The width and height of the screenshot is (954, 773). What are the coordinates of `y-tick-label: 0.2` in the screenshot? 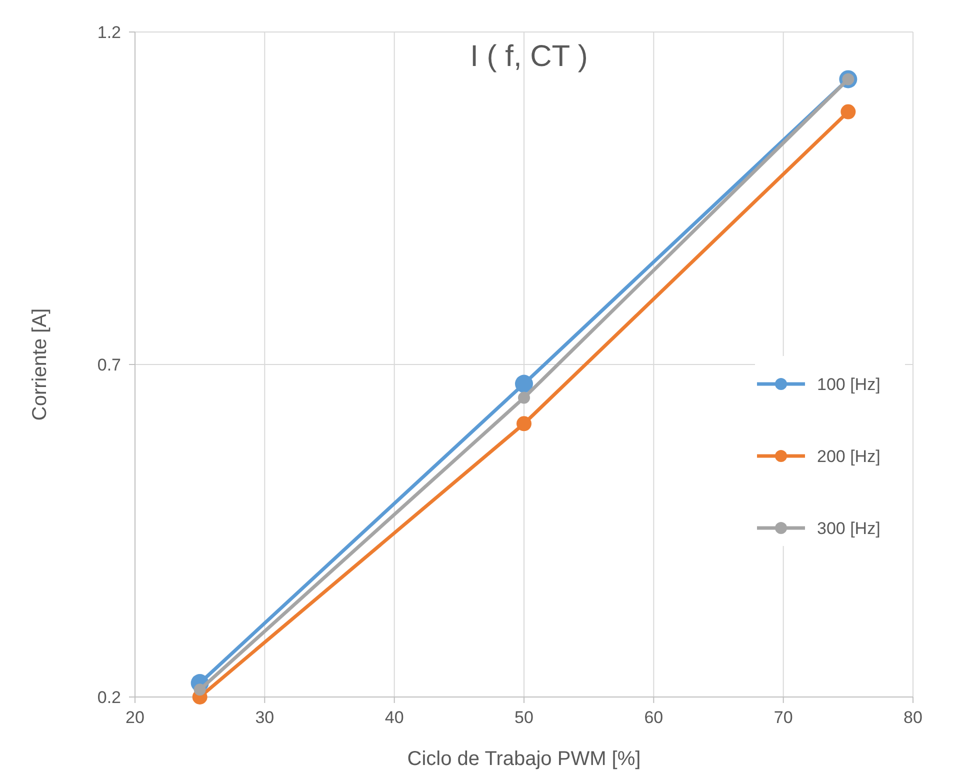 It's located at (109, 697).